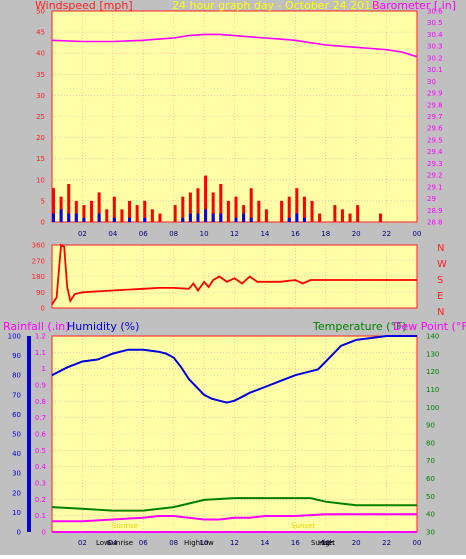 Image resolution: width=466 pixels, height=559 pixels. Describe the element at coordinates (435, 223) in the screenshot. I see `barometer-tick-label: 28.8` at that location.